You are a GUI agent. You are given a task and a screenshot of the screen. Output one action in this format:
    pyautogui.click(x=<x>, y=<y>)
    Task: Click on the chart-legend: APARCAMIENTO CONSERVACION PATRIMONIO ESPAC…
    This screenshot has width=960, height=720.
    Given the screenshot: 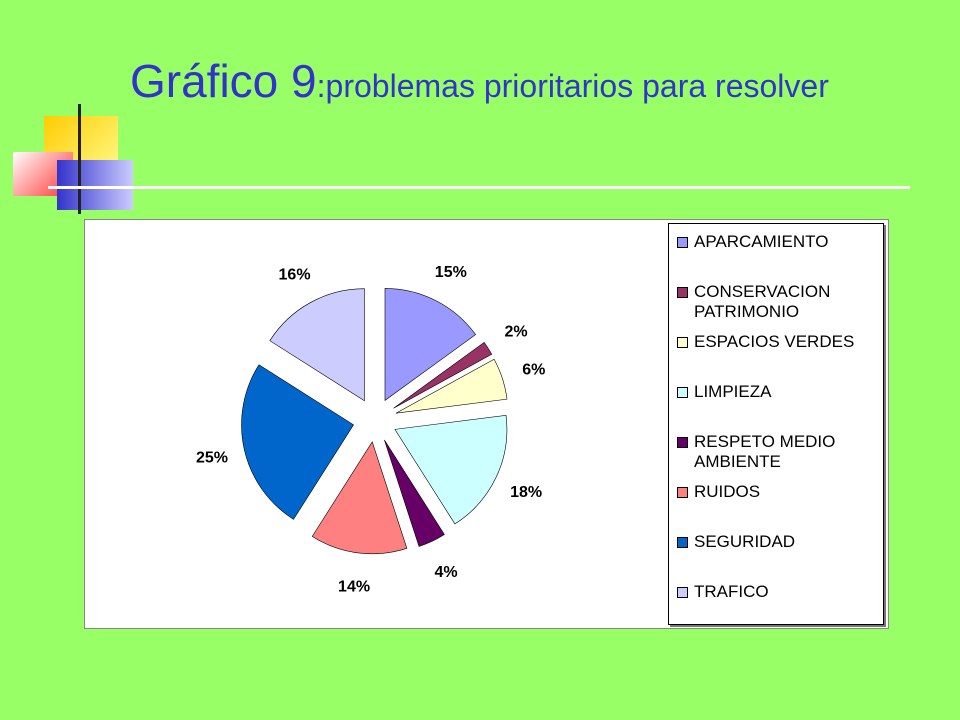 What is the action you would take?
    pyautogui.click(x=776, y=424)
    